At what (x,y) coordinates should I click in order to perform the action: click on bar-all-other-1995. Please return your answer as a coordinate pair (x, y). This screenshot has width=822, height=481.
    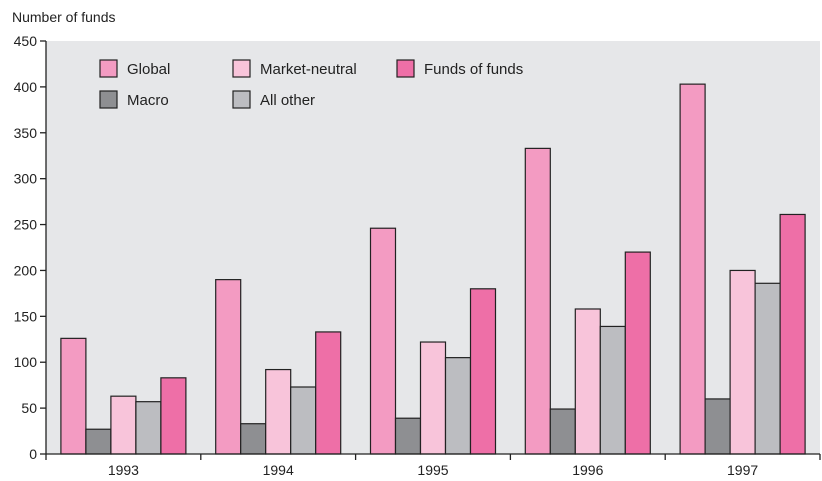
    Looking at the image, I should click on (458, 406).